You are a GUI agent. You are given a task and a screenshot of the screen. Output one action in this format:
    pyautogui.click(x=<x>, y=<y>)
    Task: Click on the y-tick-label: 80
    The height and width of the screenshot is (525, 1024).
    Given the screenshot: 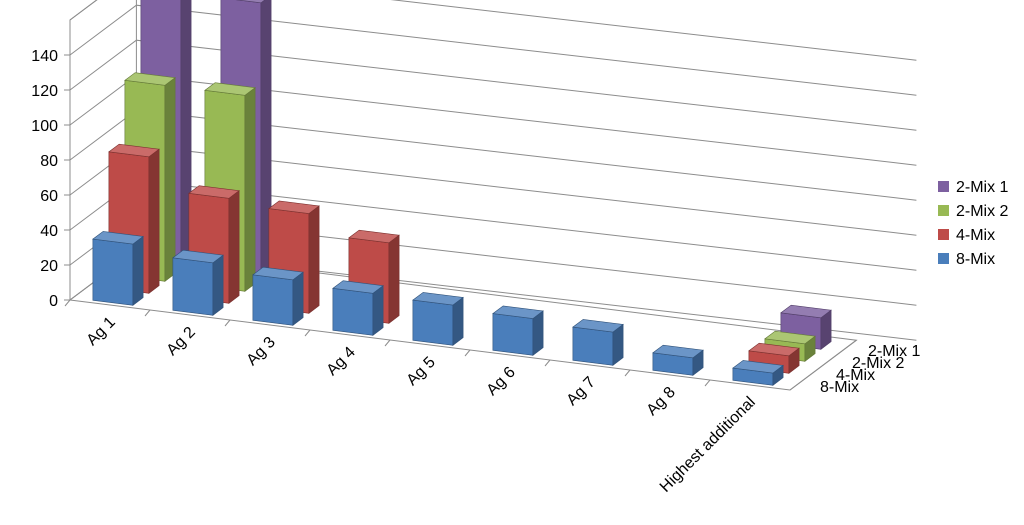 What is the action you would take?
    pyautogui.click(x=49, y=161)
    